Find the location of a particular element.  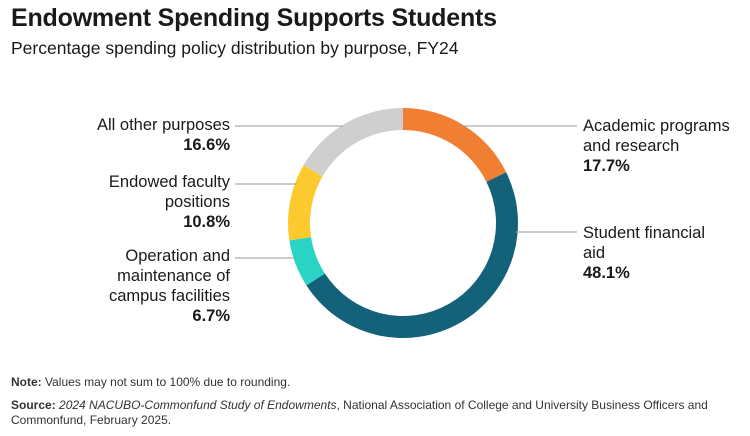

slice-label-faculty: Endowed faculty positions 10.8% is located at coordinates (169, 202).